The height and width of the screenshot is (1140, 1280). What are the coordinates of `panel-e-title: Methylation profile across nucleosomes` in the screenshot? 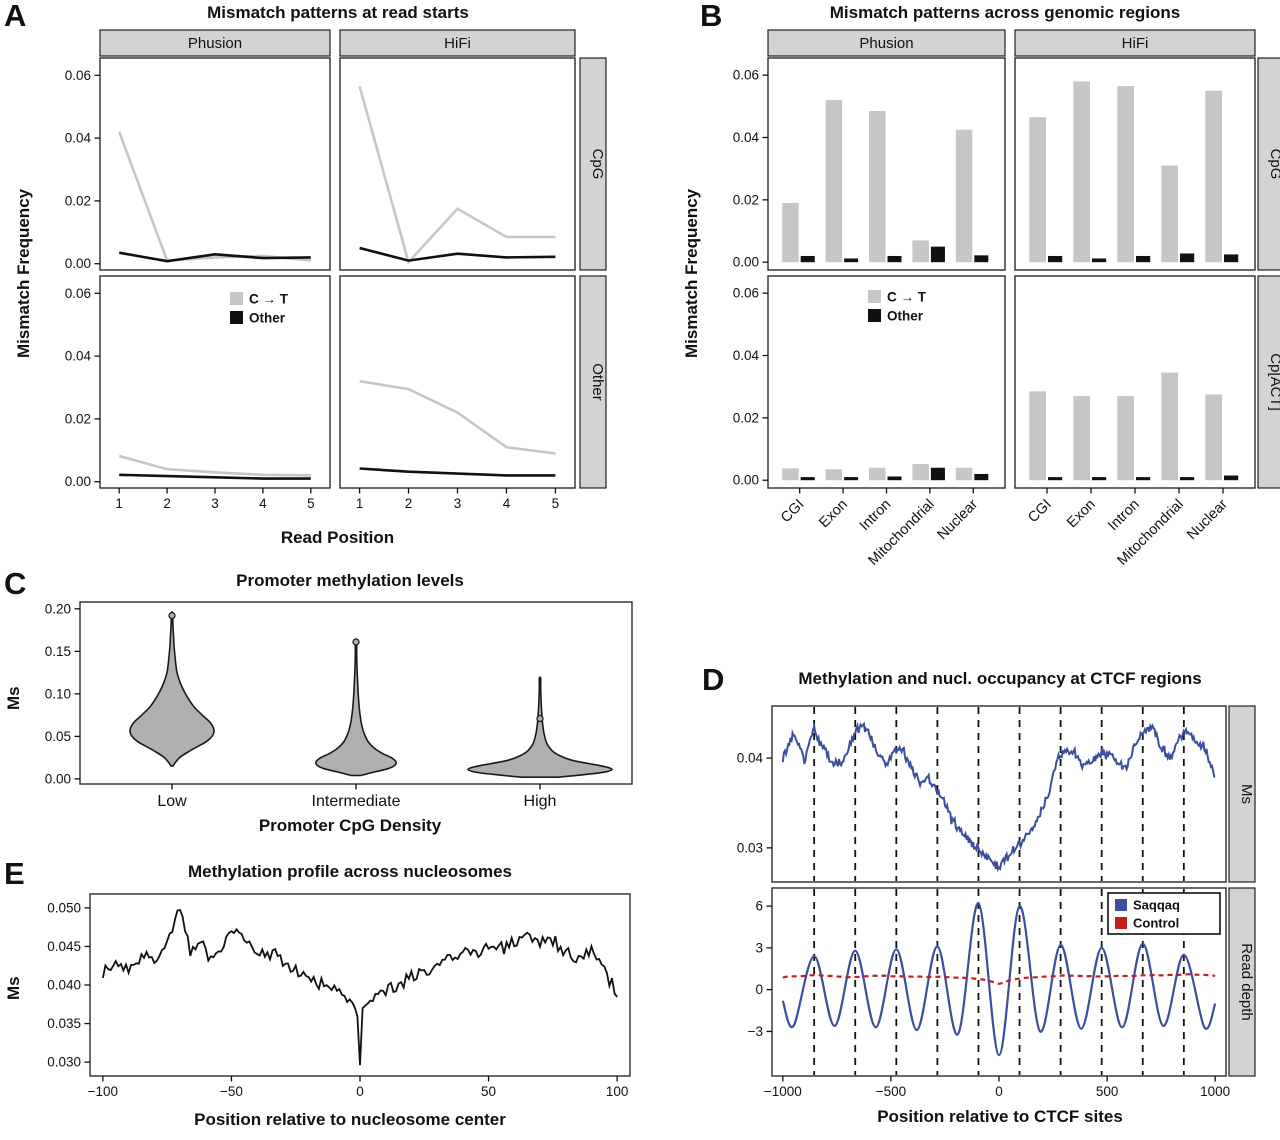 It's located at (350, 871).